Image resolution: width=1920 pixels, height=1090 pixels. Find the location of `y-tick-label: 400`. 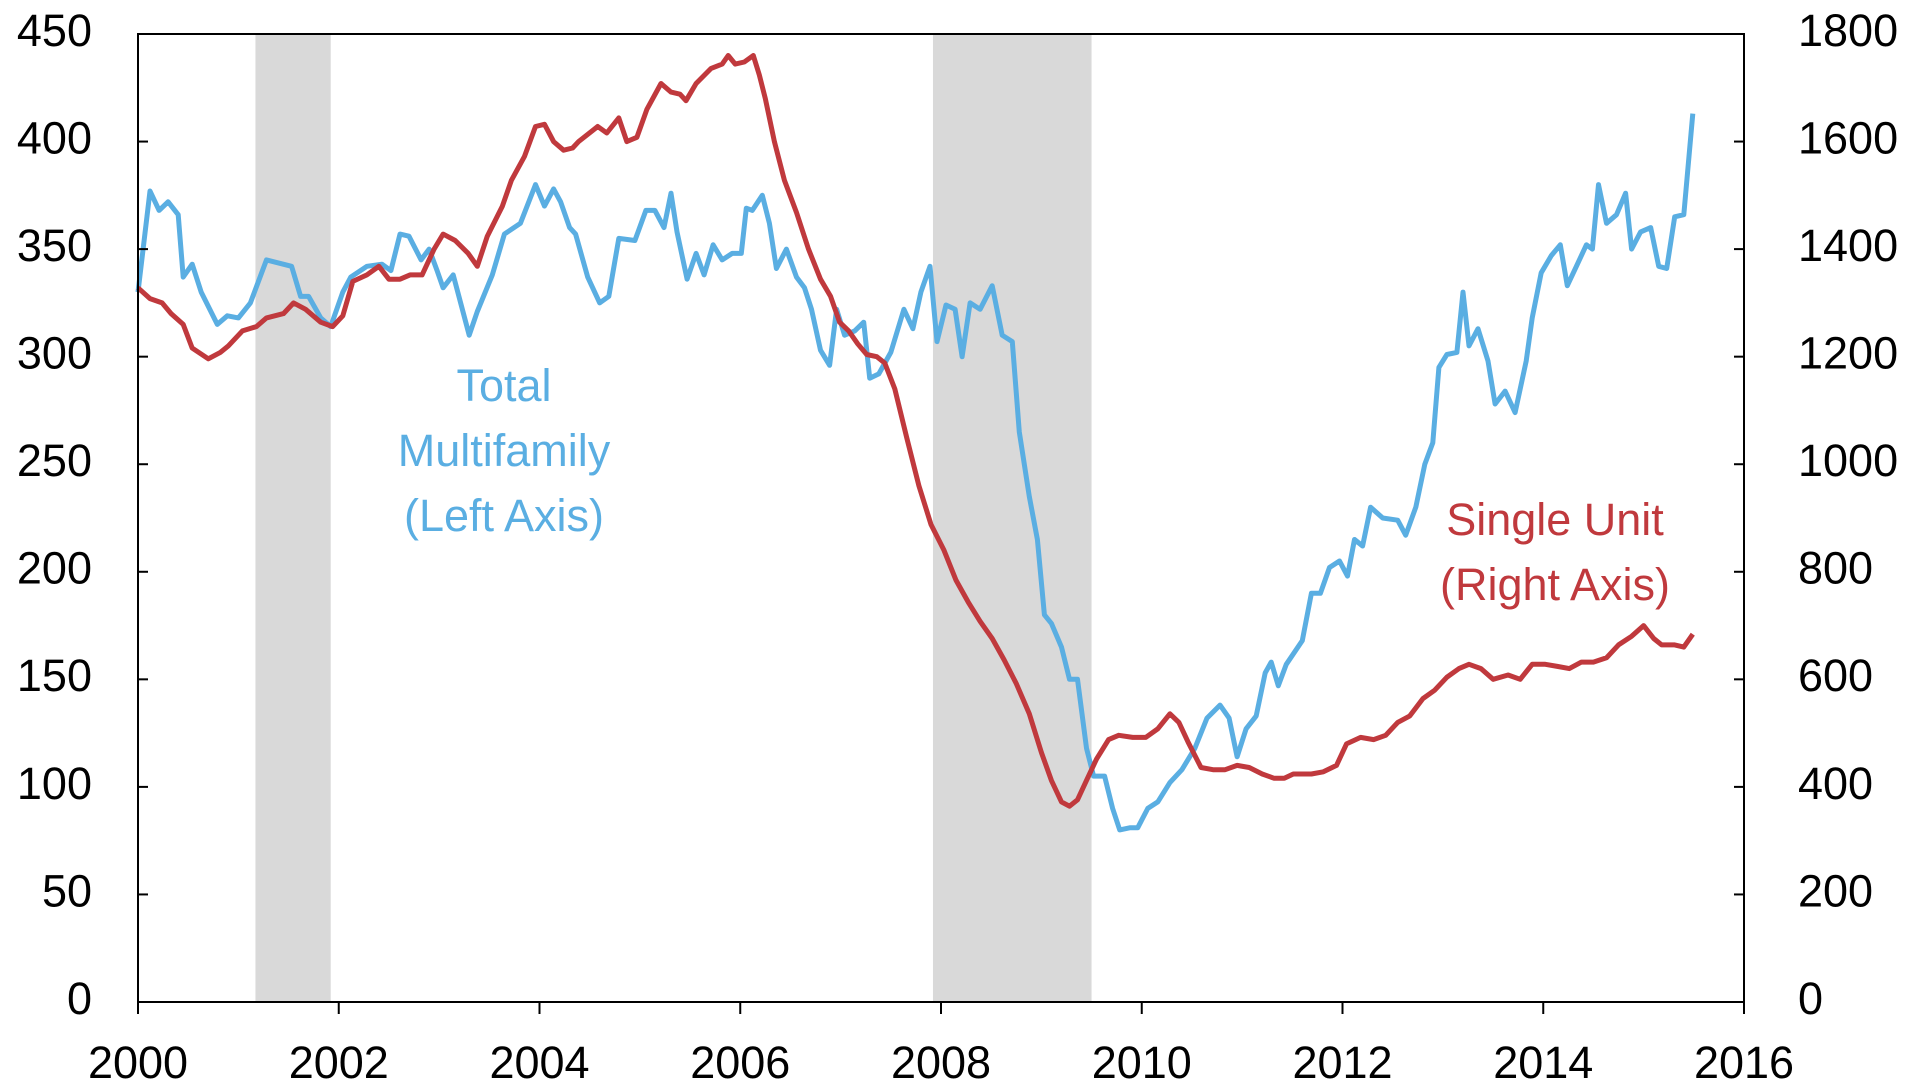

y-tick-label: 400 is located at coordinates (54, 137).